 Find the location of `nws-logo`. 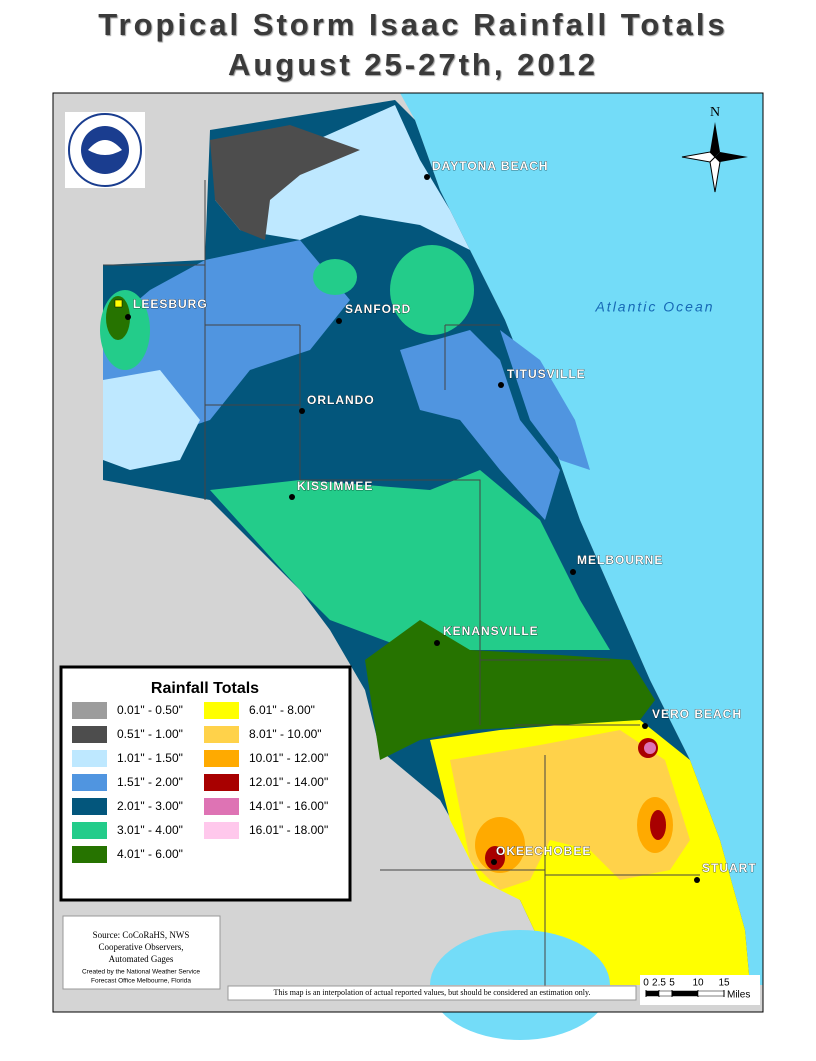

nws-logo is located at coordinates (105, 150).